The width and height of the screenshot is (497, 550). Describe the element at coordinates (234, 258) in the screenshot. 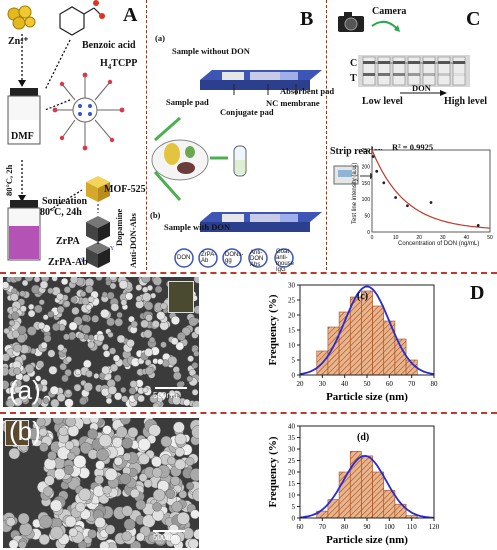

I see `legend-dons-gg: DONs-gg` at that location.